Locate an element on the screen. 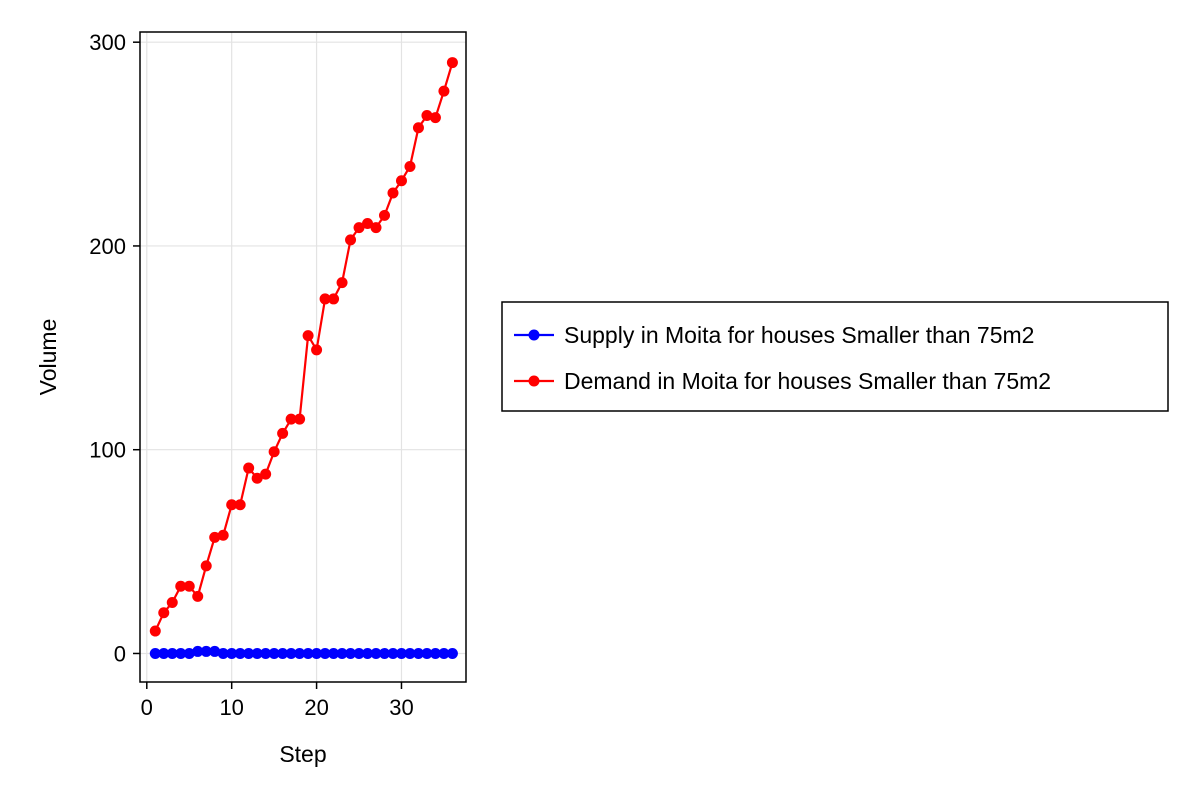 Image resolution: width=1200 pixels, height=800 pixels. x-tick-label: 0 is located at coordinates (147, 707).